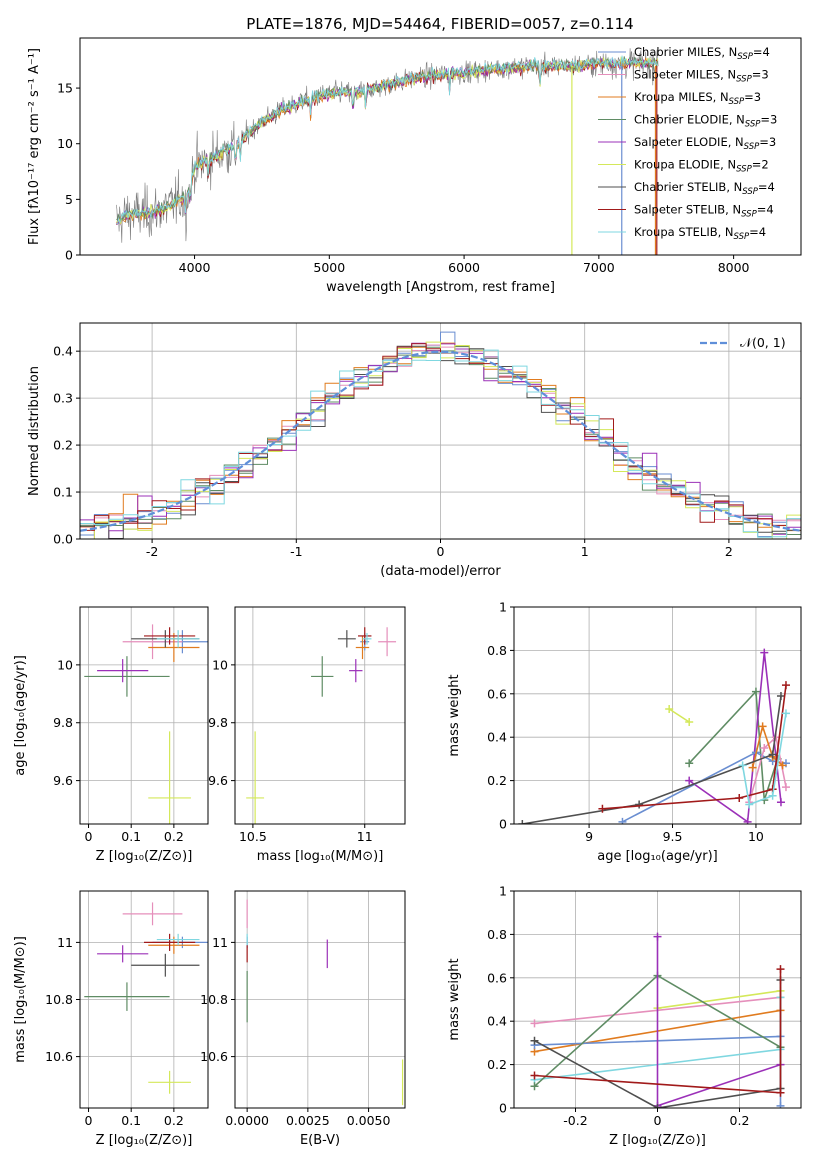  I want to click on legend-entry: Chabrier MILES, NSSP=4, so click(702, 53).